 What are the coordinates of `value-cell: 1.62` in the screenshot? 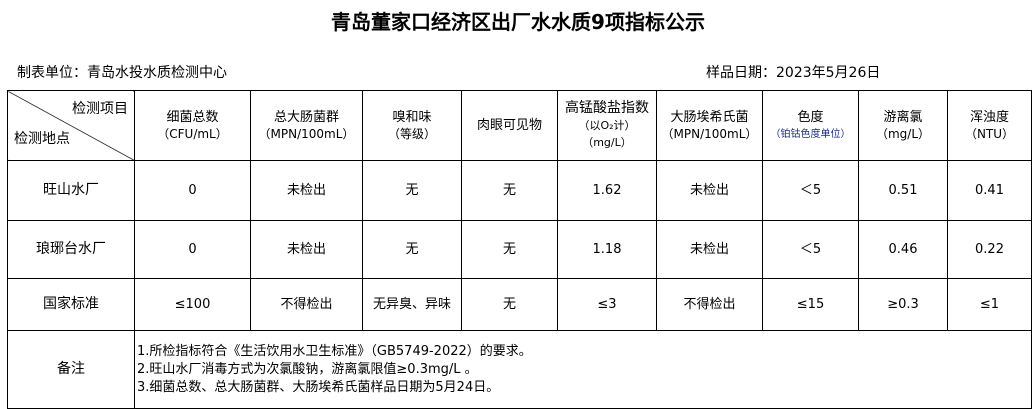 It's located at (607, 190).